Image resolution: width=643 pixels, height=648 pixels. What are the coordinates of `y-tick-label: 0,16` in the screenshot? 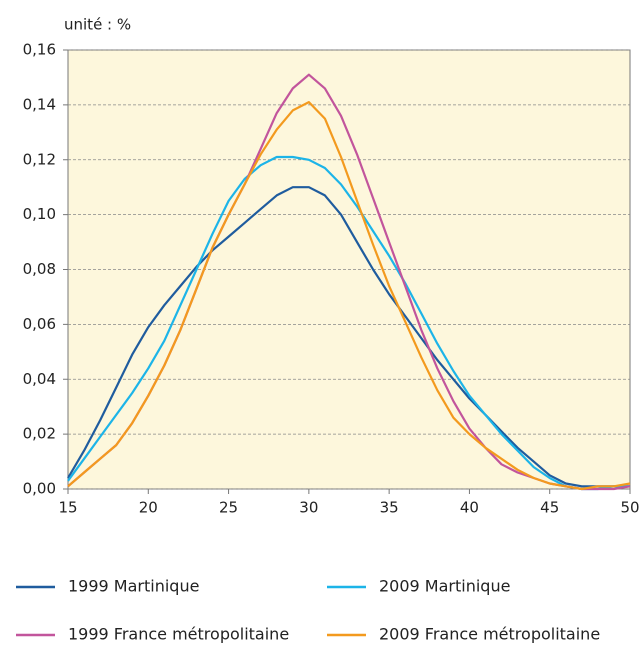 It's located at (39, 50).